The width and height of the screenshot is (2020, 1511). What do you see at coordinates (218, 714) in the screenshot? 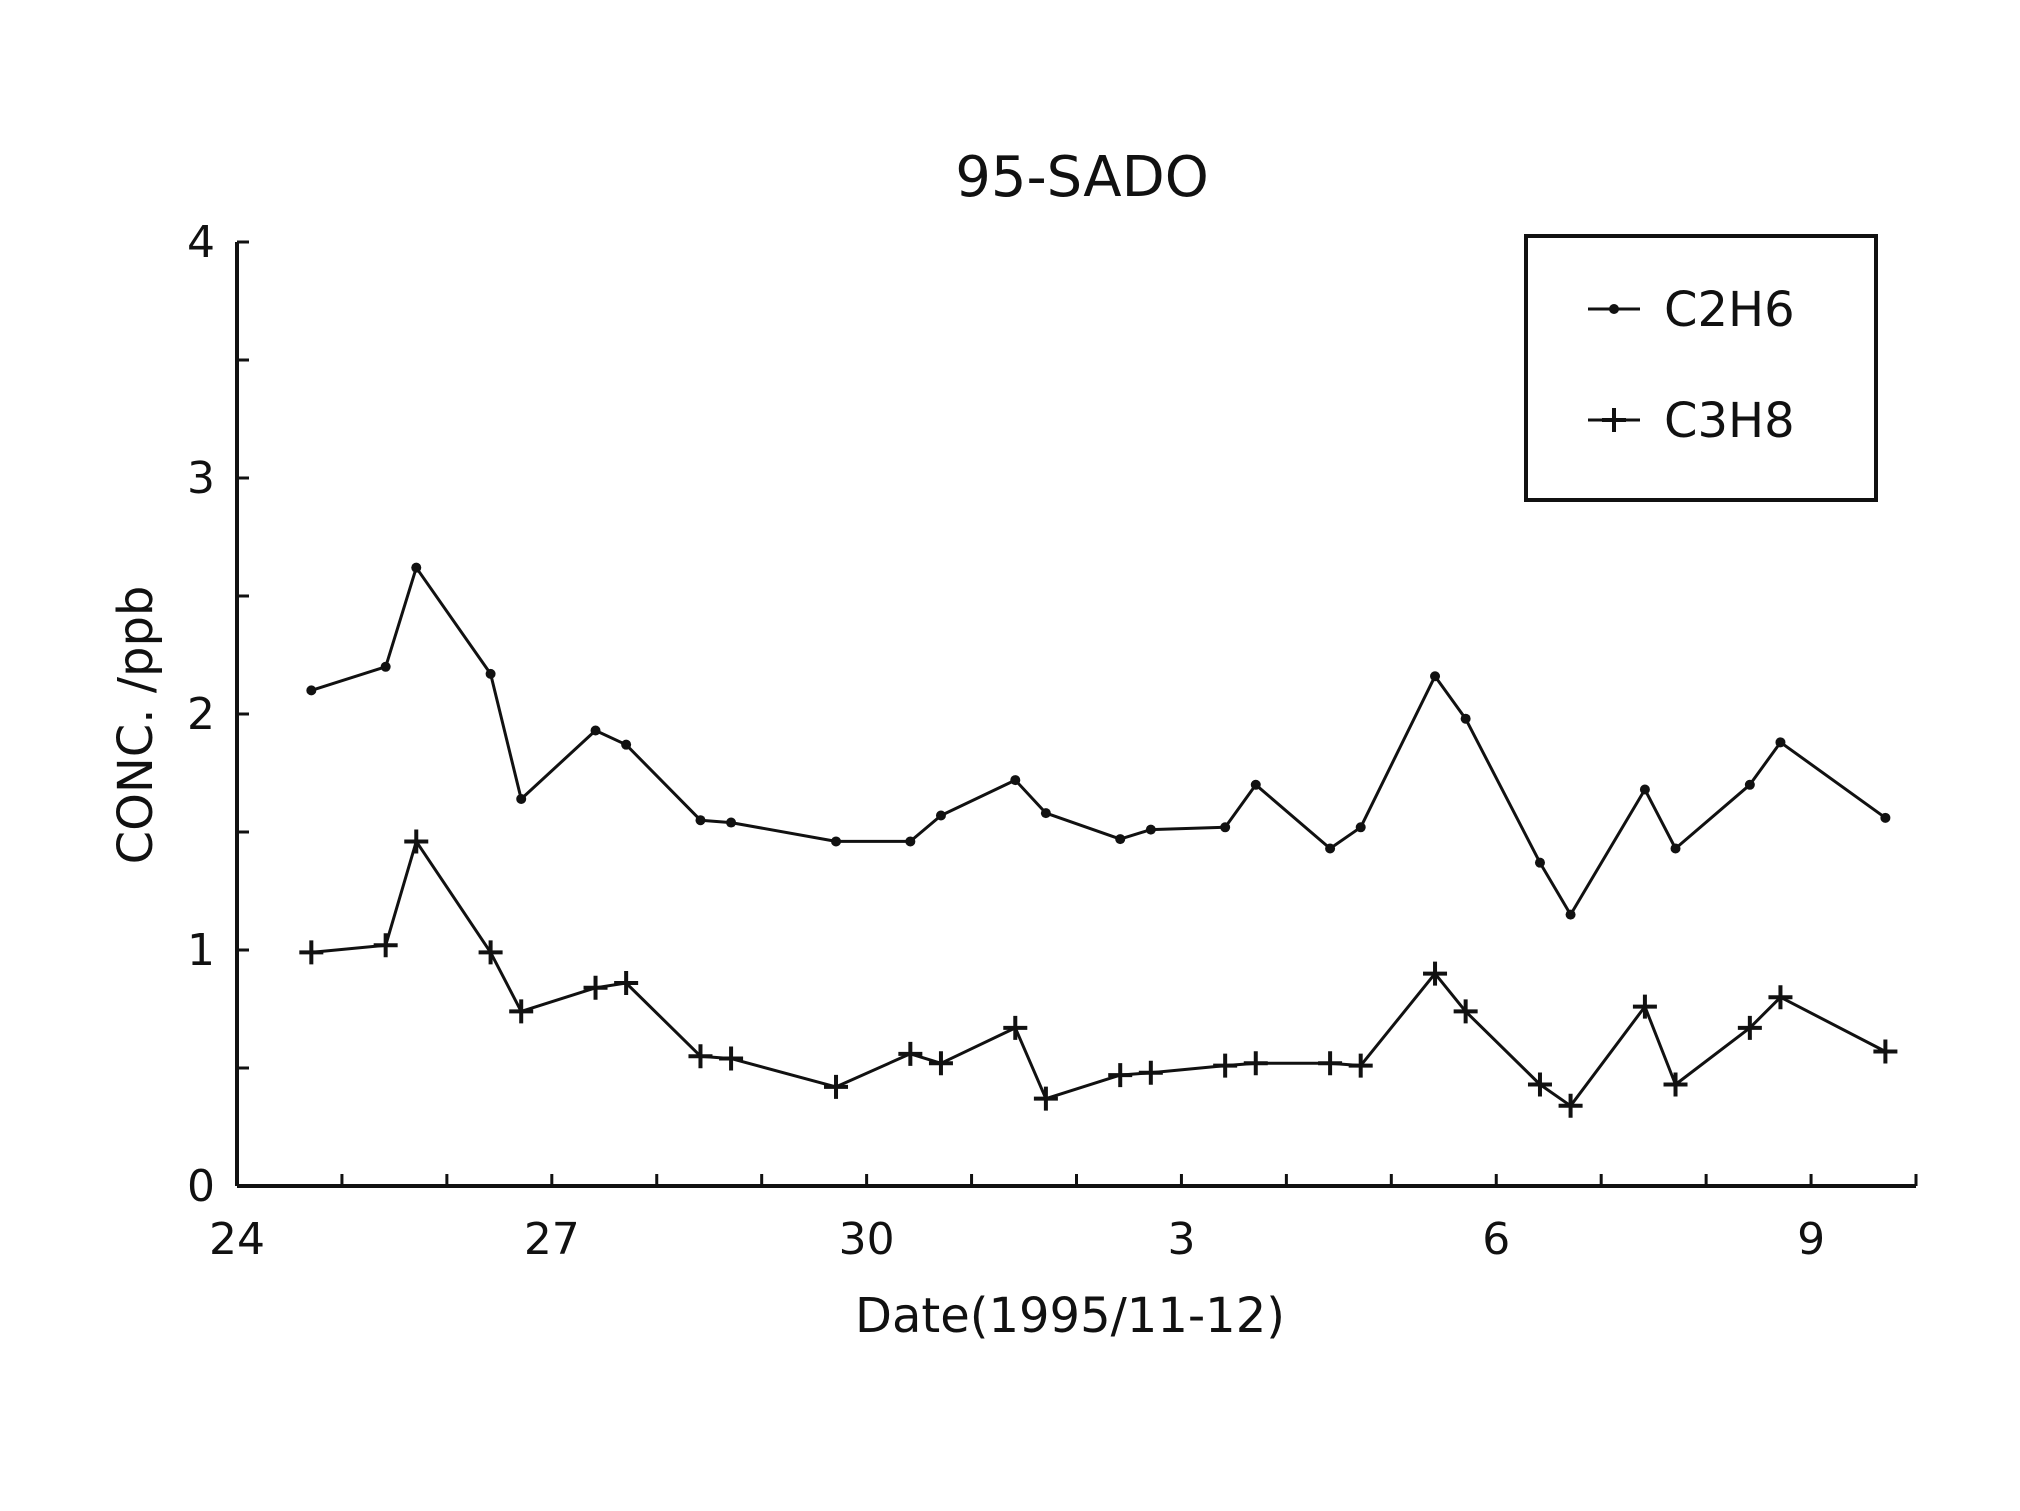
I see `y-ticks: 0 1 2 3 4` at bounding box center [218, 714].